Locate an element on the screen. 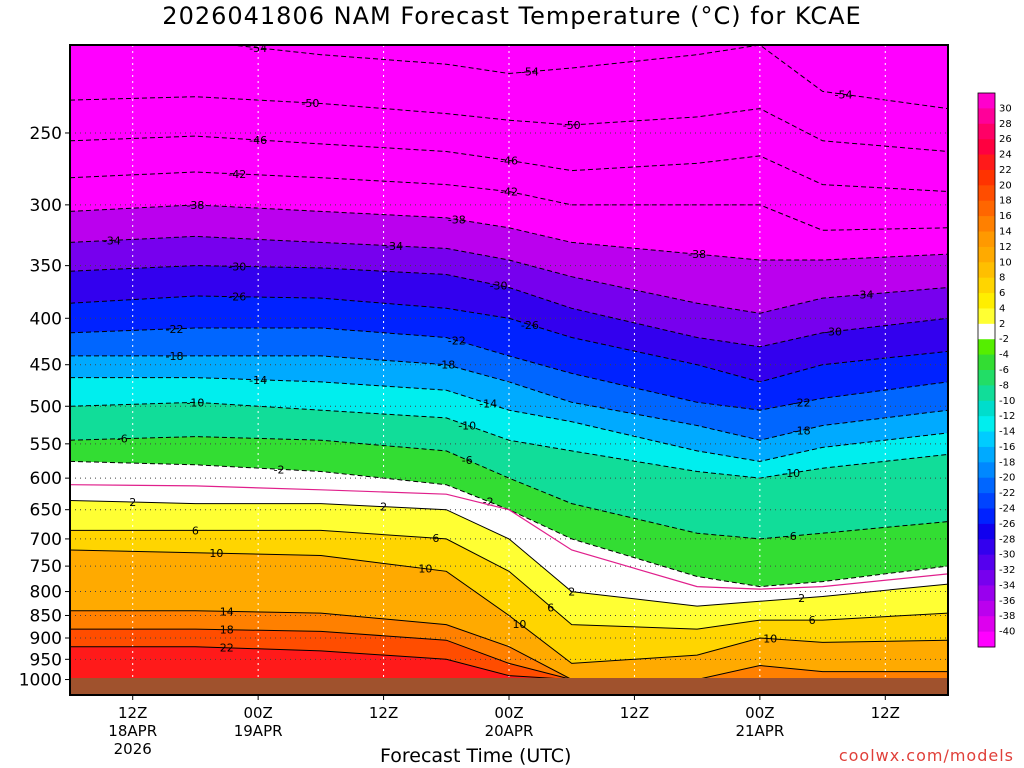  isotherm--22 is located at coordinates (509, 369).